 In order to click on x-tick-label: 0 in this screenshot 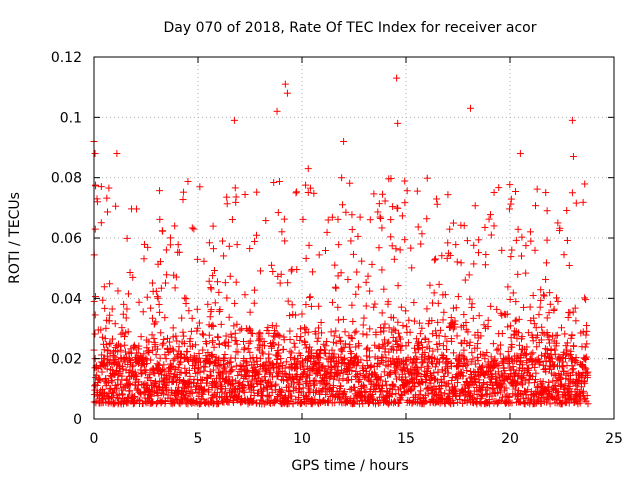, I will do `click(94, 439)`.